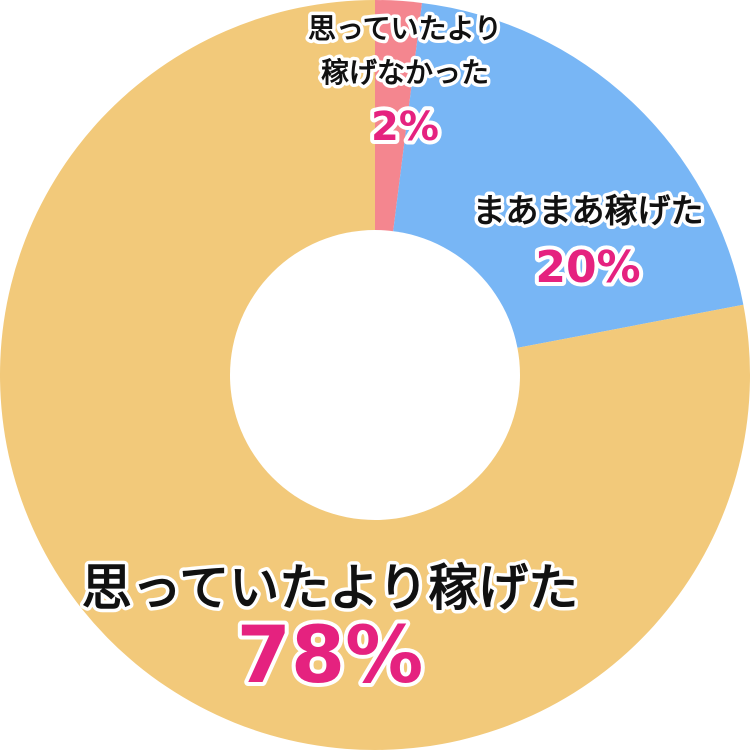  What do you see at coordinates (405, 72) in the screenshot?
I see `slice-label-0-line-1: 稼げなかった` at bounding box center [405, 72].